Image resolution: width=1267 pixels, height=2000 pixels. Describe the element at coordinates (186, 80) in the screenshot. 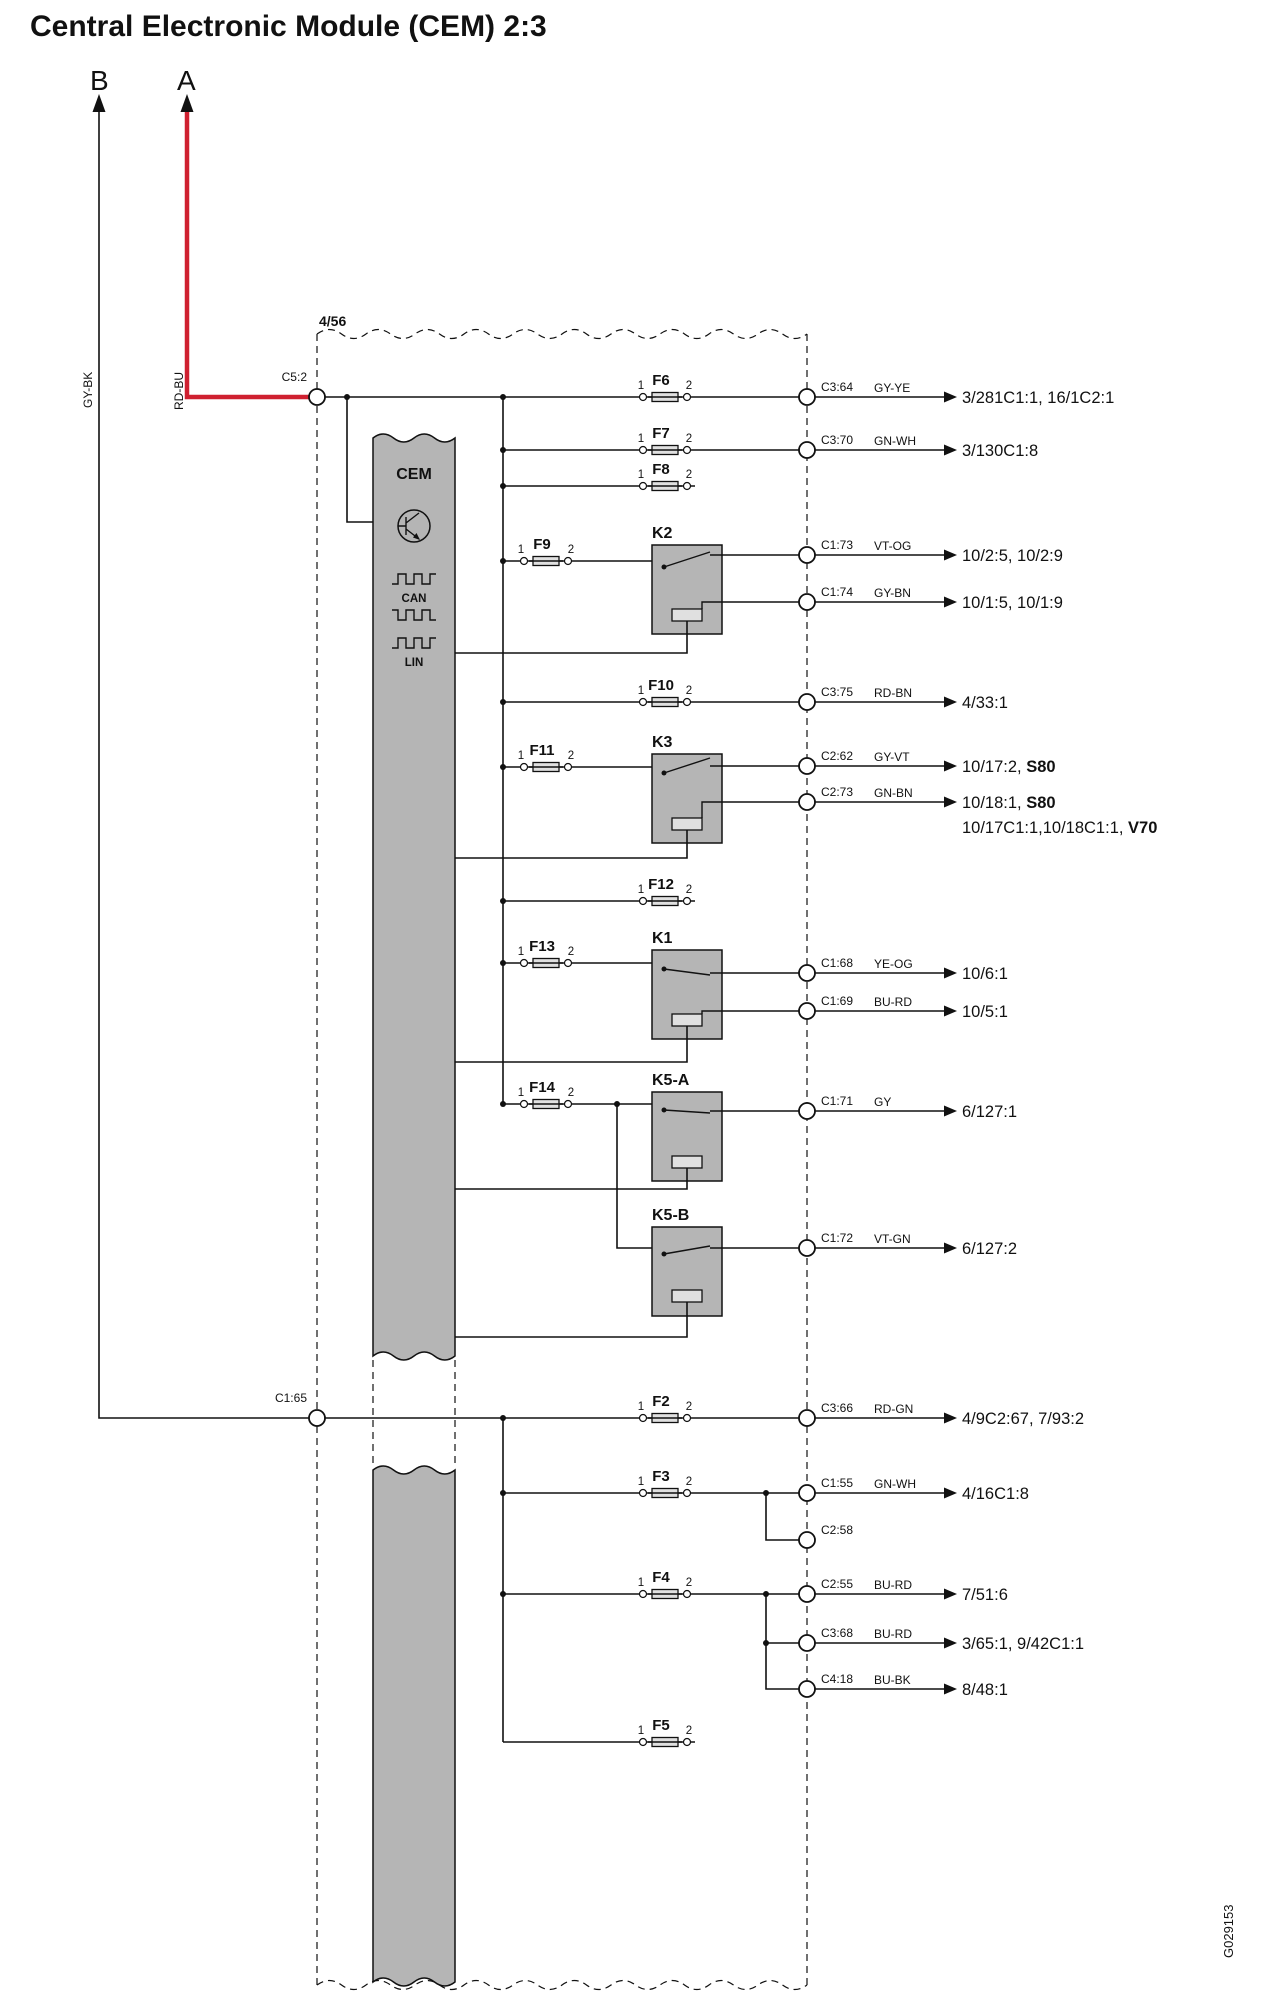

I see `arrow-label-a: A` at that location.